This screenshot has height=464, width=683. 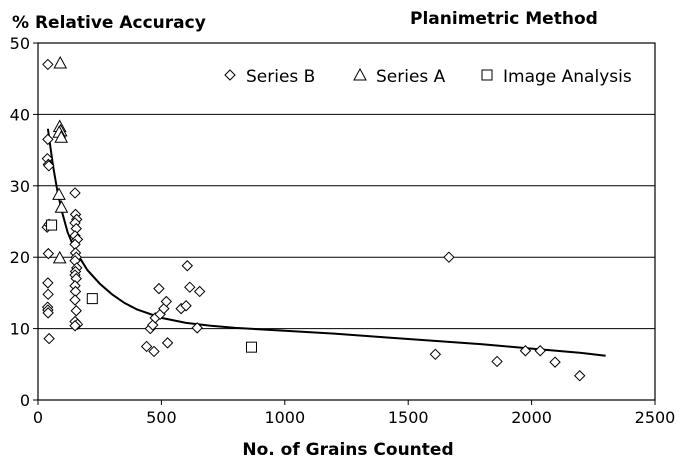 I want to click on x-tick-label: 2500, so click(x=655, y=417).